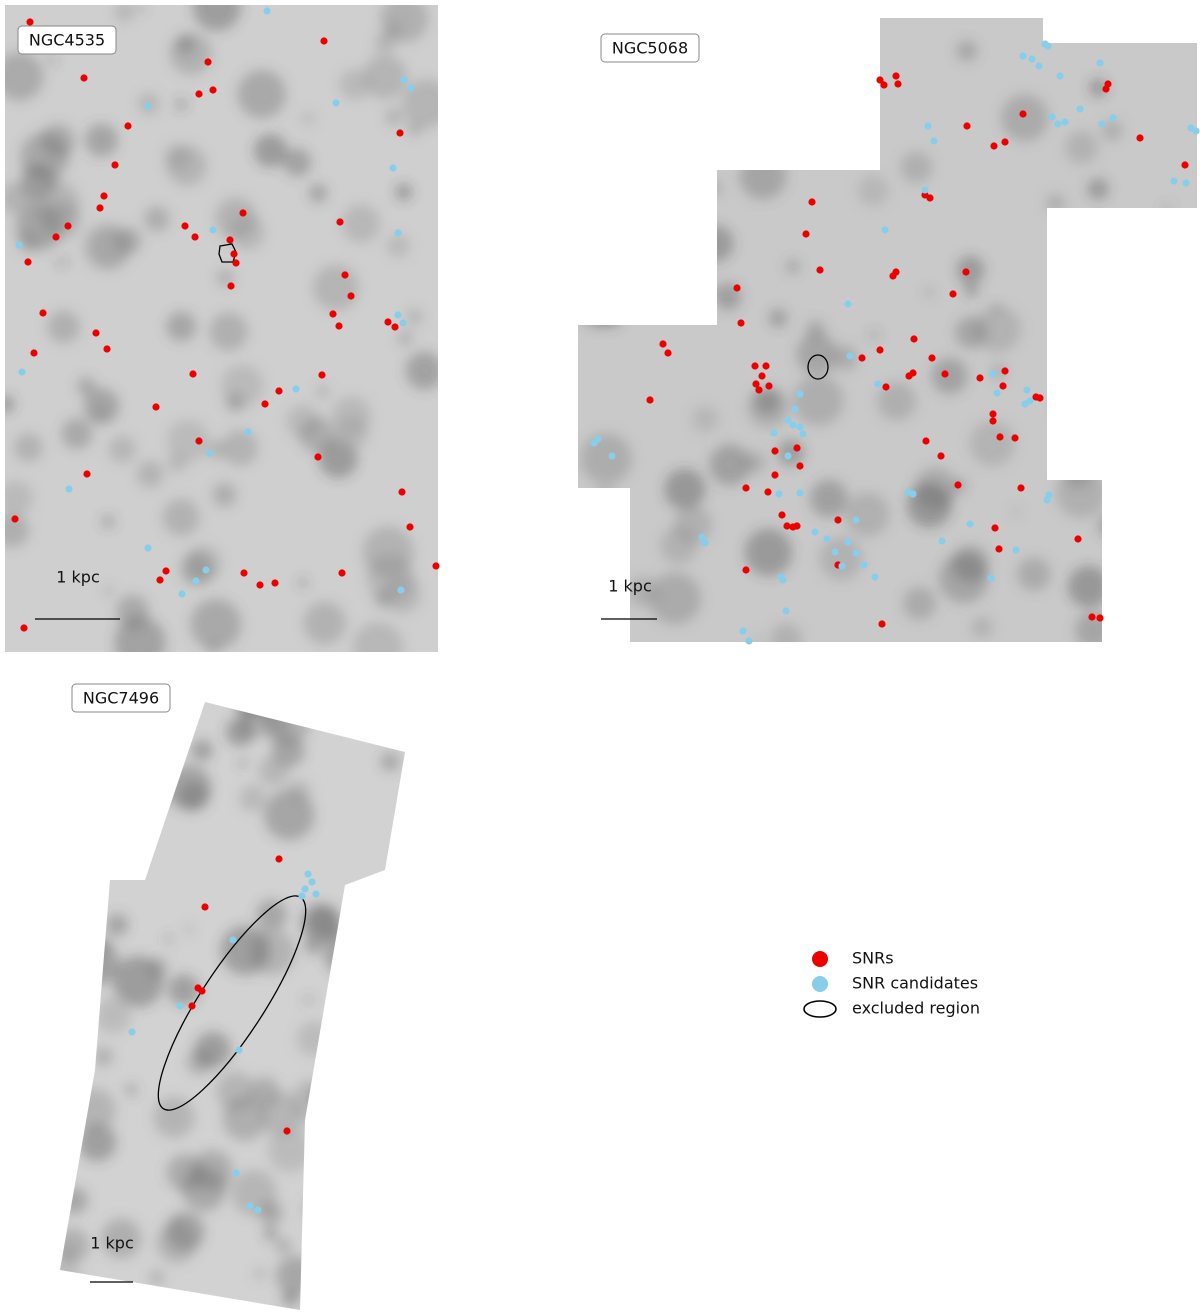 This screenshot has width=1200, height=1316. What do you see at coordinates (650, 48) in the screenshot?
I see `panel-label: NGC5068` at bounding box center [650, 48].